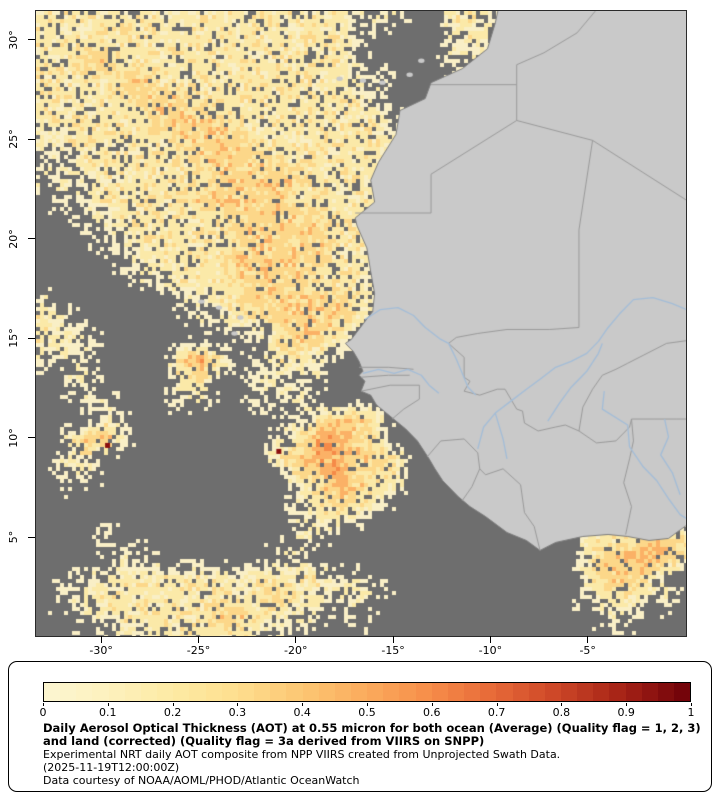  I want to click on lon-tick-label: -30°, so click(101, 650).